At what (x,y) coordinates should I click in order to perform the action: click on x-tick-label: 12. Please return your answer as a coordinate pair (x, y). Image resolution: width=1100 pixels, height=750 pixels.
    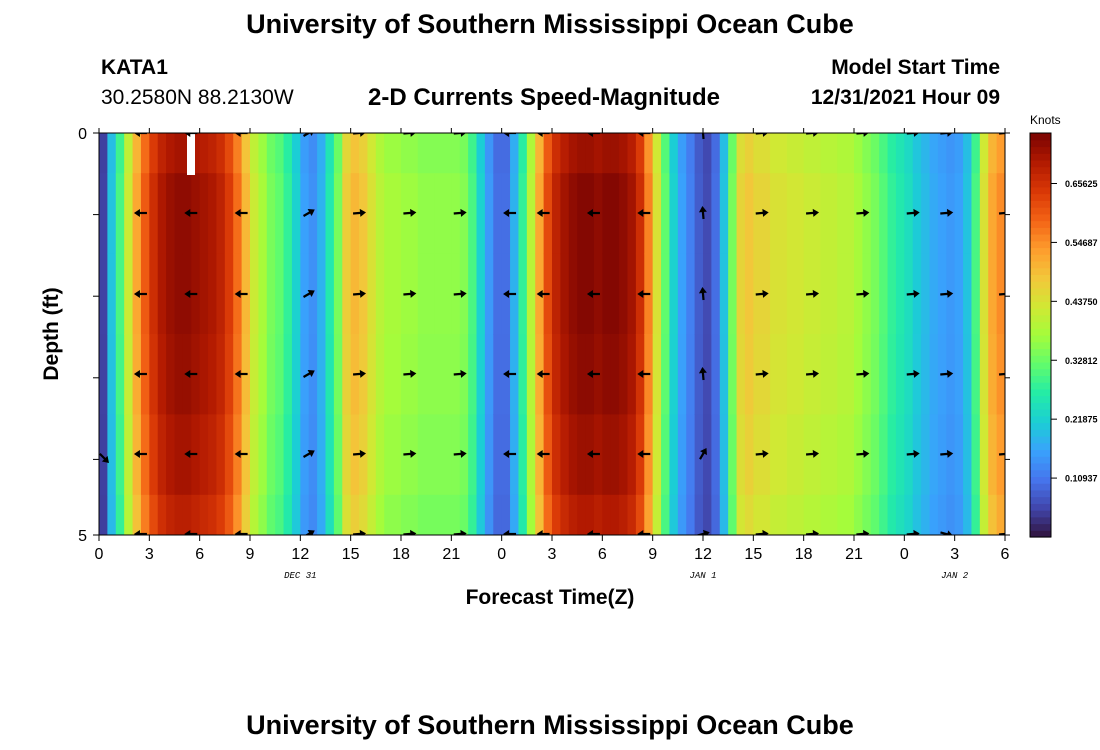
    Looking at the image, I should click on (703, 554).